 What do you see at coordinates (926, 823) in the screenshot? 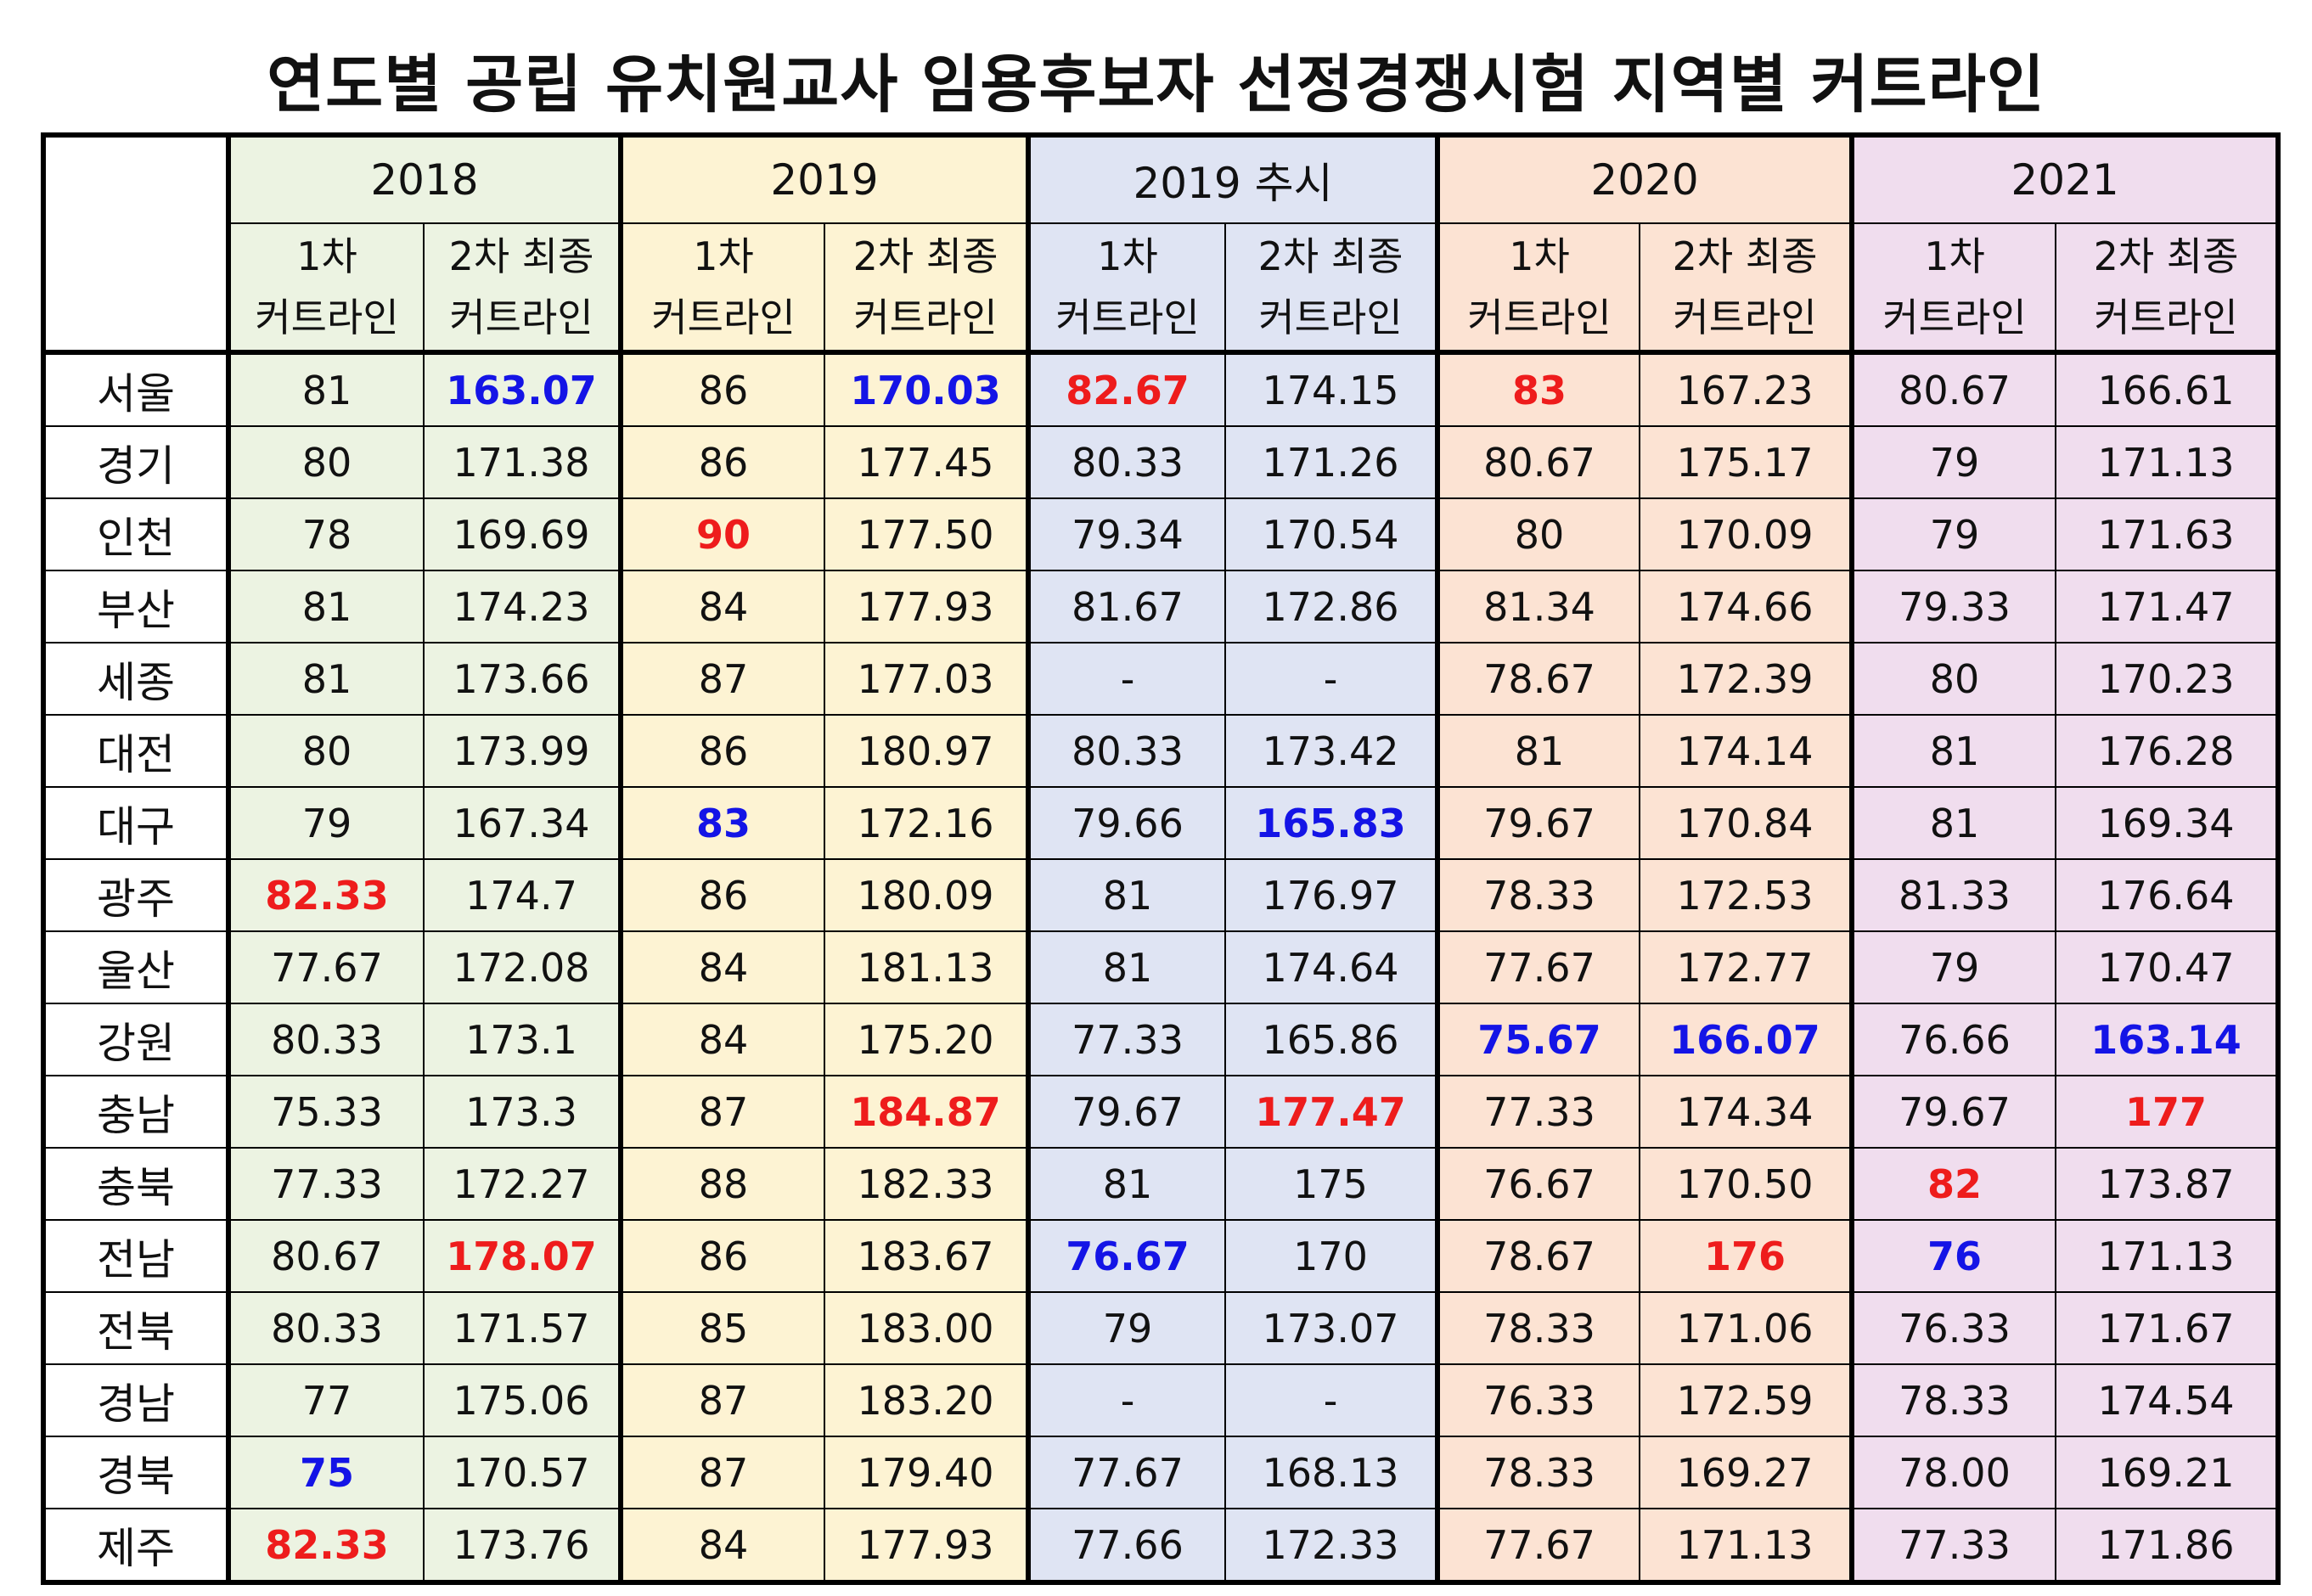
I see `final-cutline-cell: 172.16` at bounding box center [926, 823].